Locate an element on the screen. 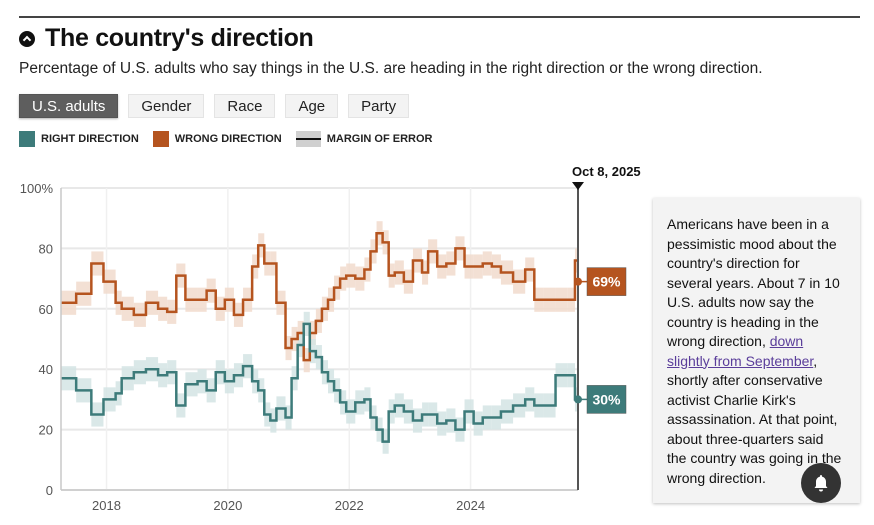 This screenshot has height=525, width=874. date-marker-triangle is located at coordinates (578, 186).